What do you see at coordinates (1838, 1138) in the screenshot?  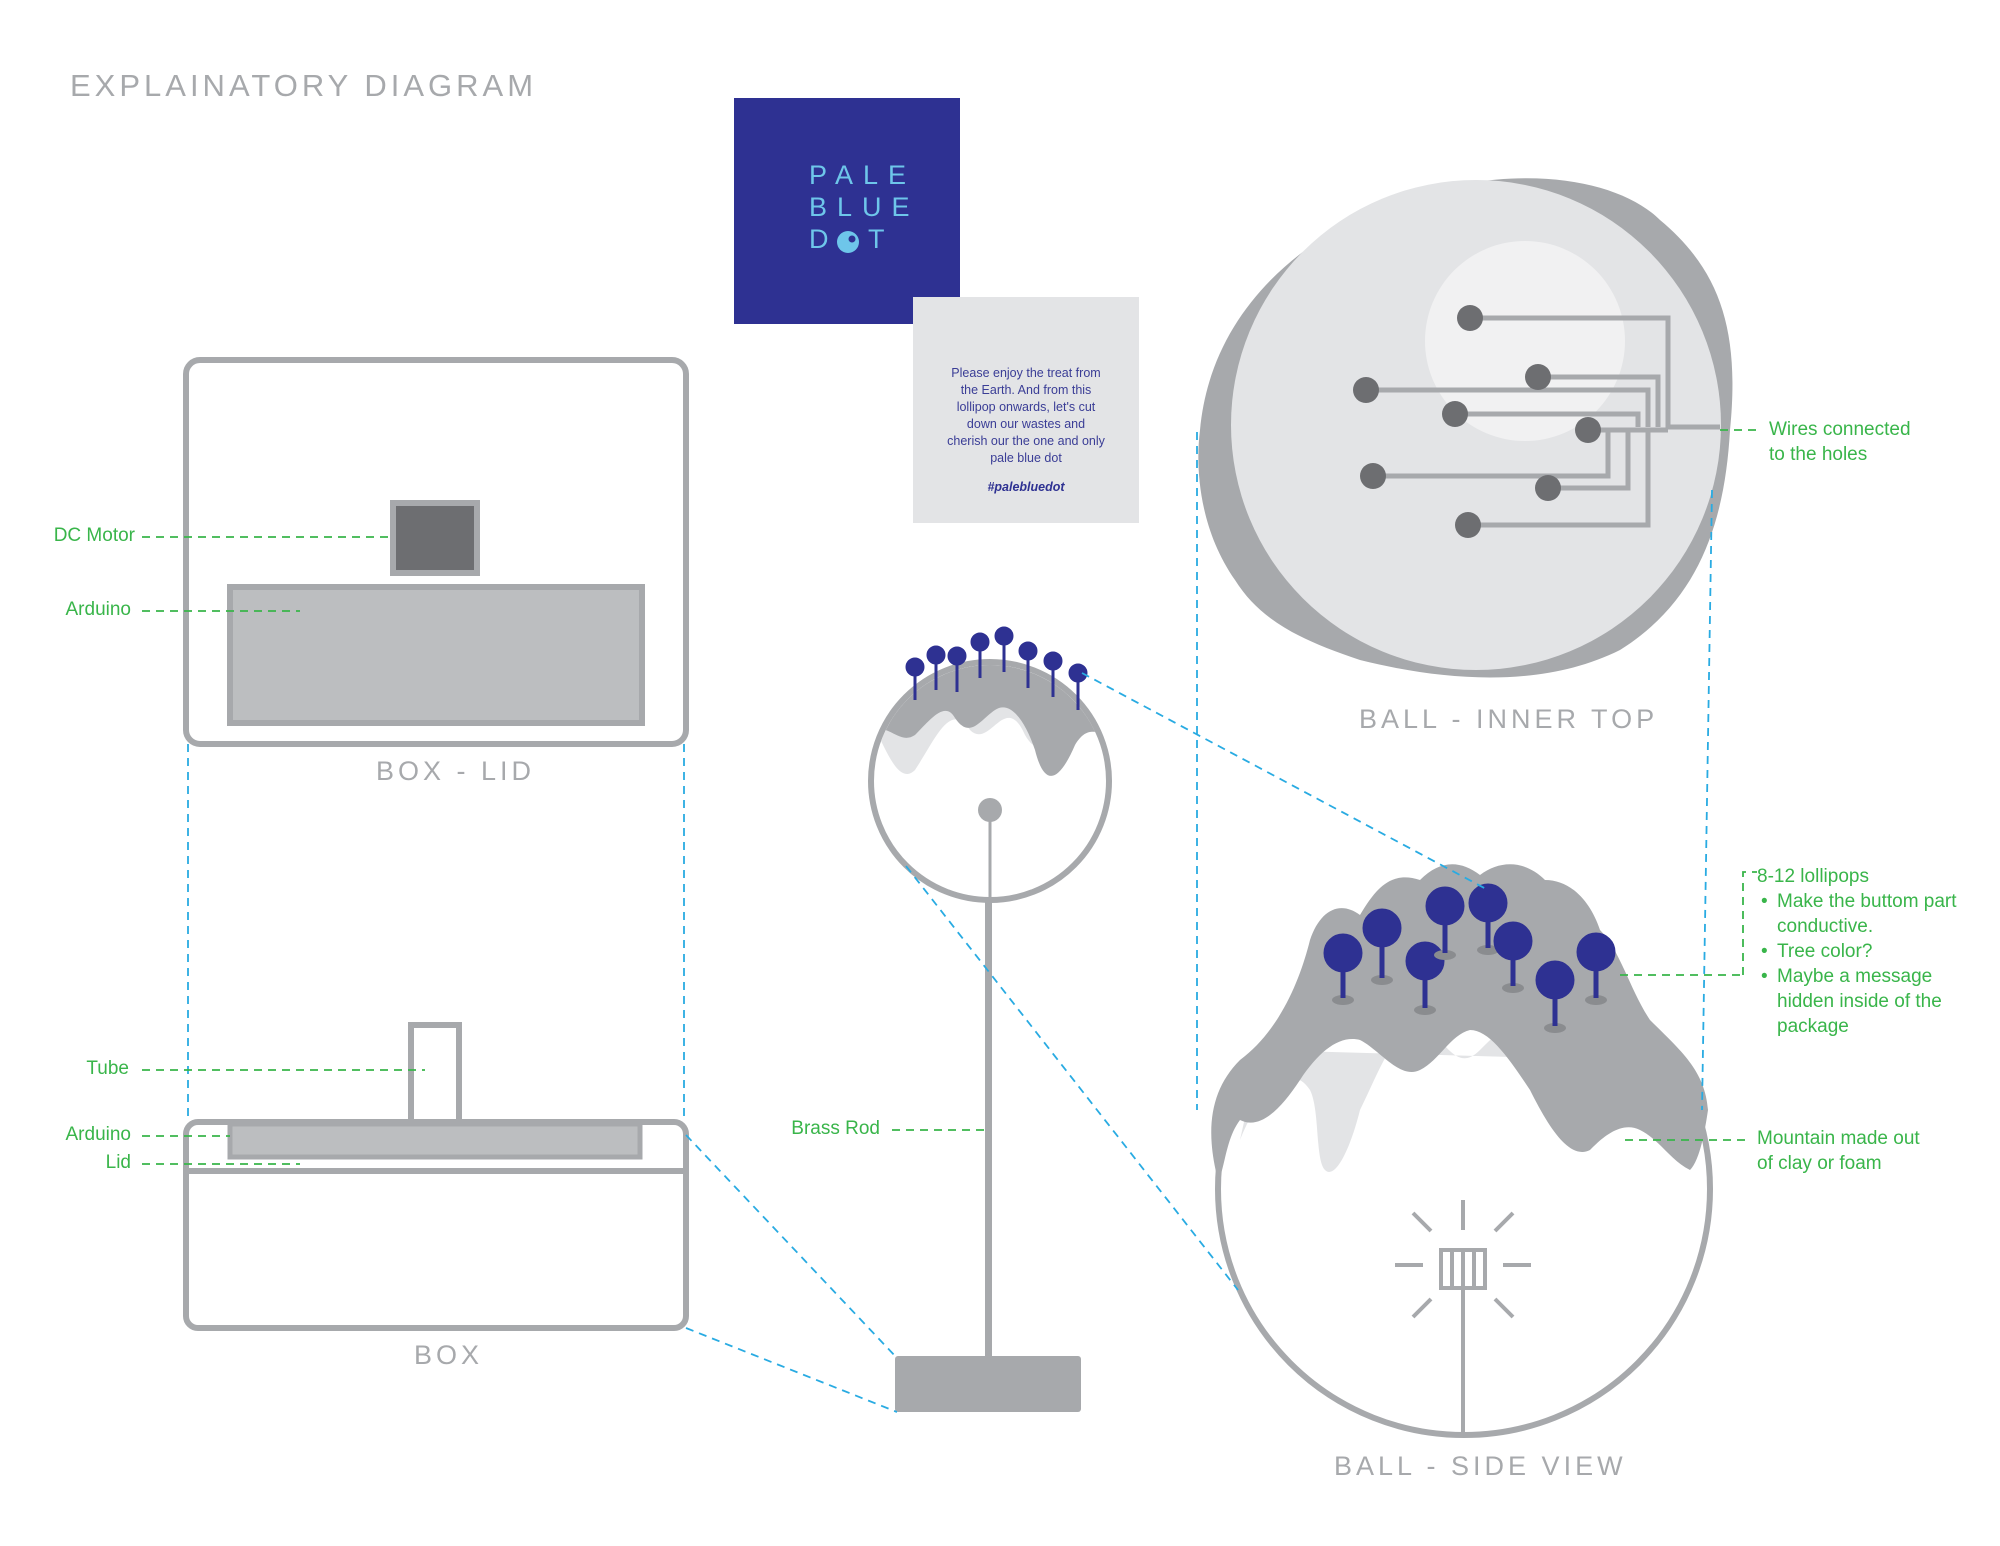 I see `label-mountain-line-1: Mountain made out` at bounding box center [1838, 1138].